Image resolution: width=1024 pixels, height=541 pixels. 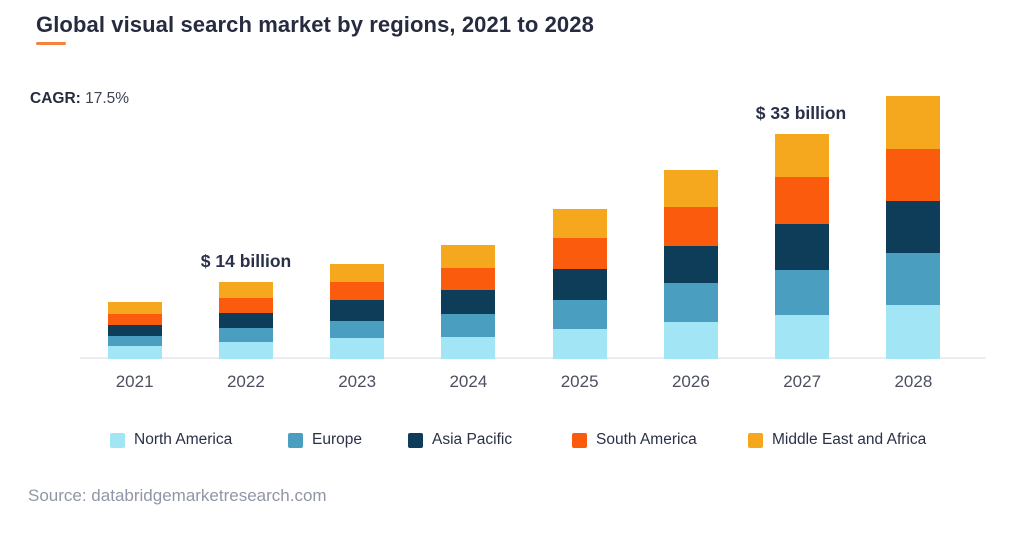 I want to click on bar-segment-middle-east-and-africa-2021, so click(x=134, y=308).